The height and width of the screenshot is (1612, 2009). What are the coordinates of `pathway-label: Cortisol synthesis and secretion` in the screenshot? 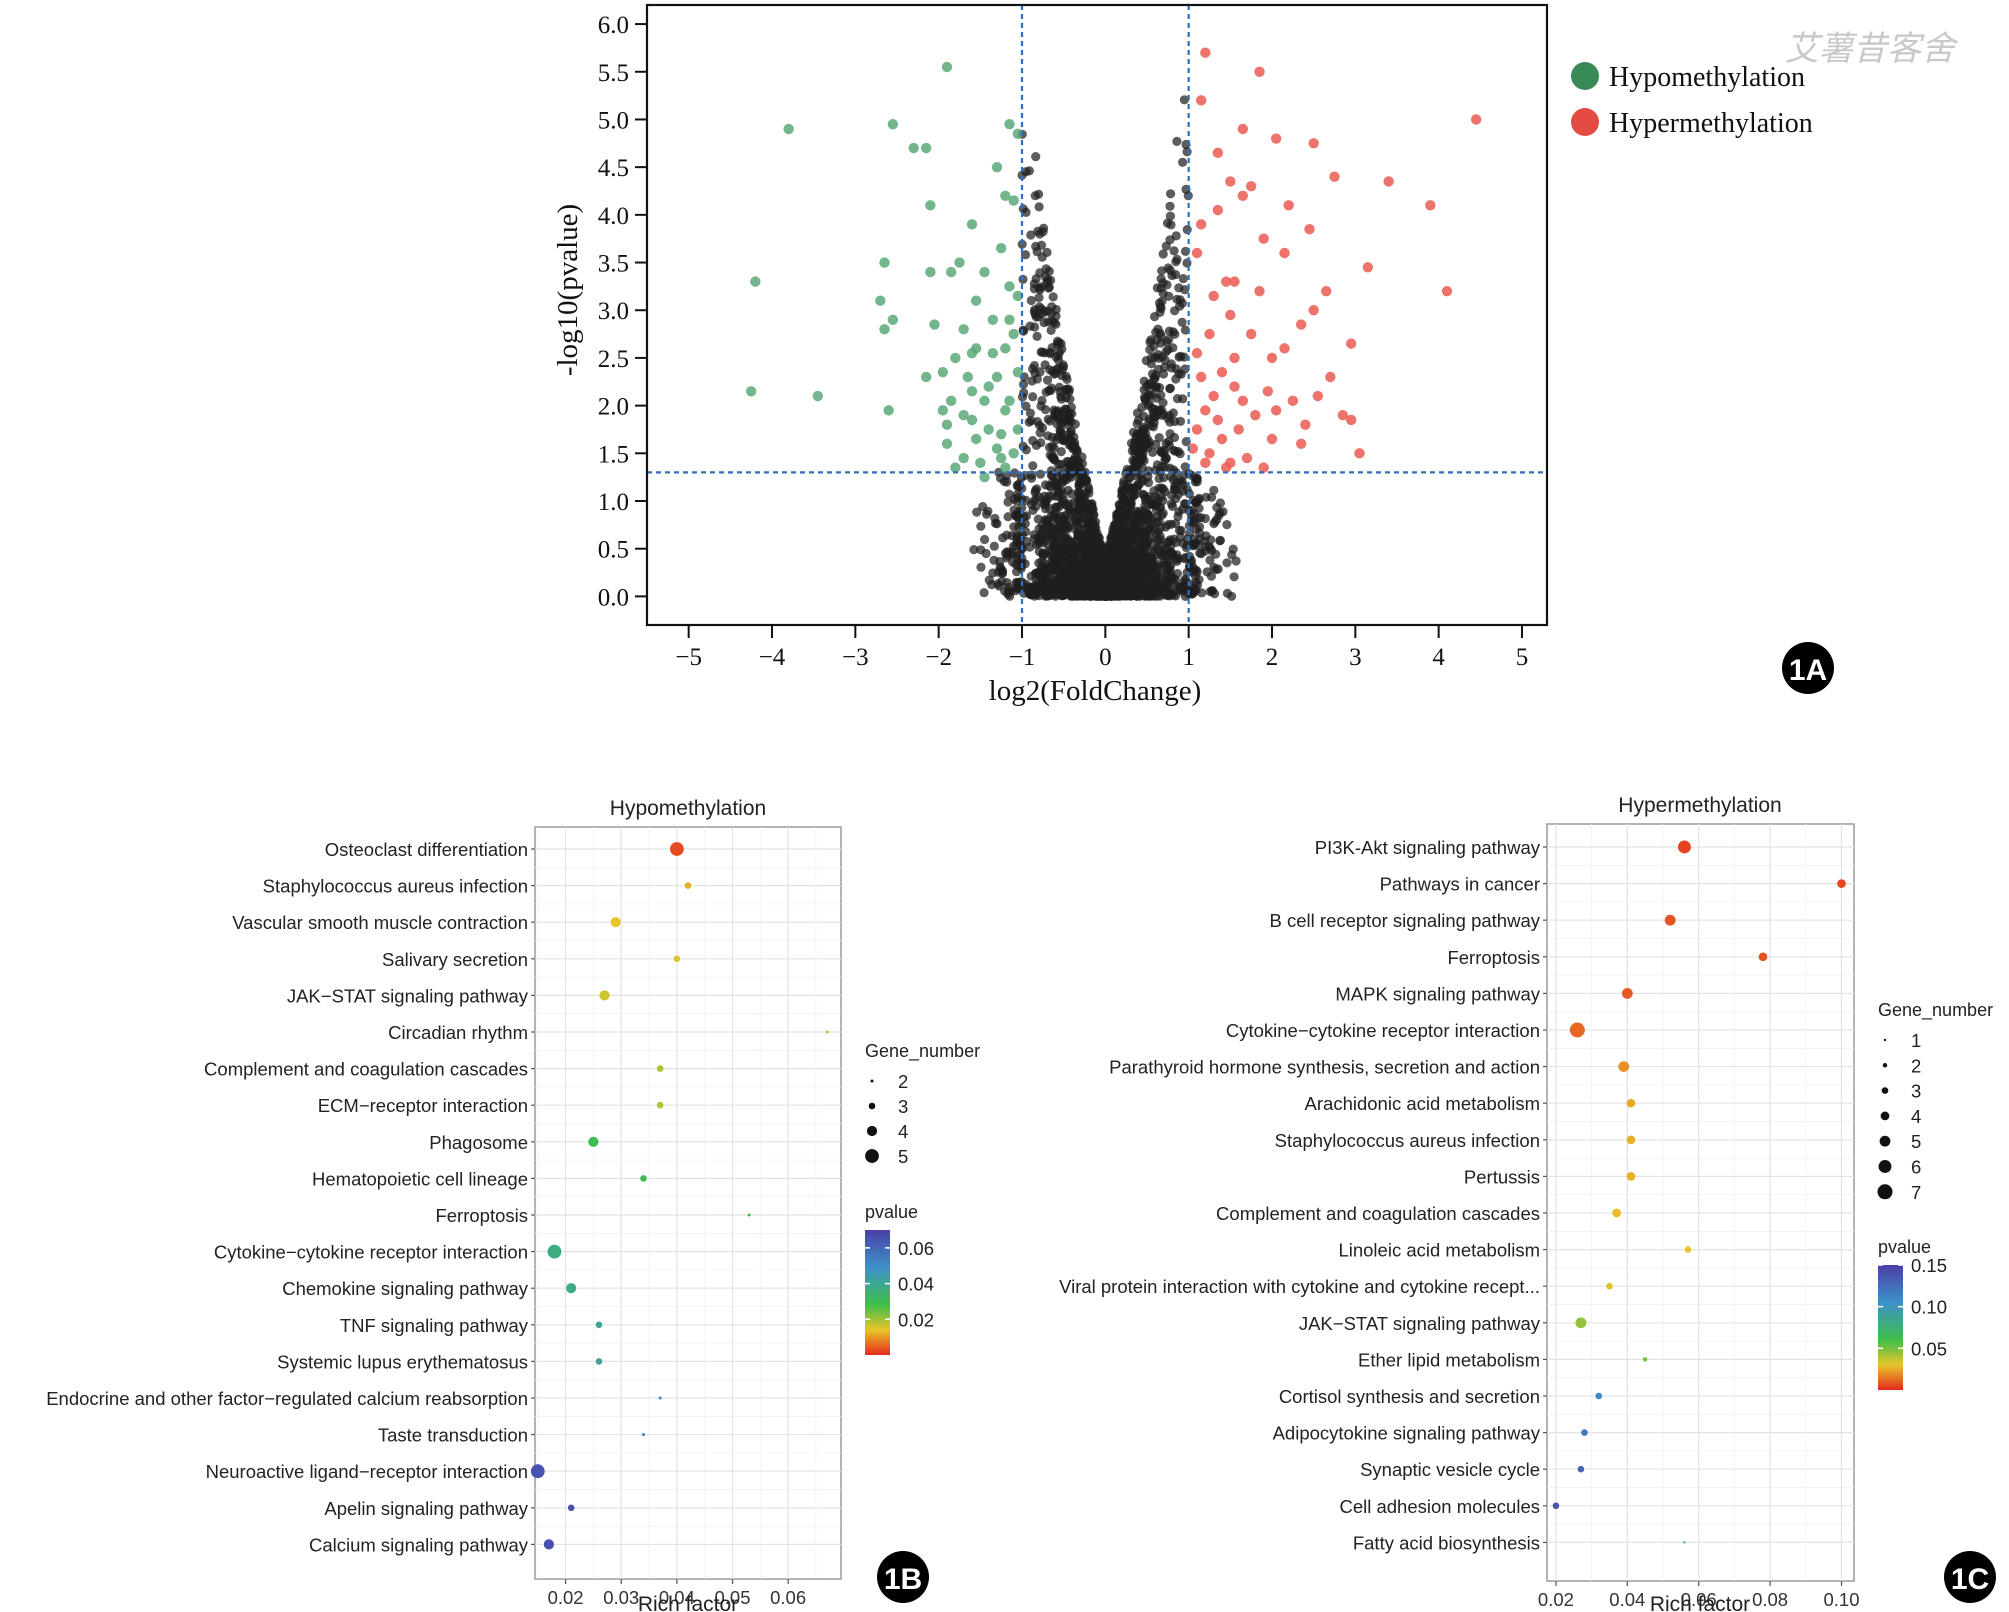 It's located at (1409, 1396).